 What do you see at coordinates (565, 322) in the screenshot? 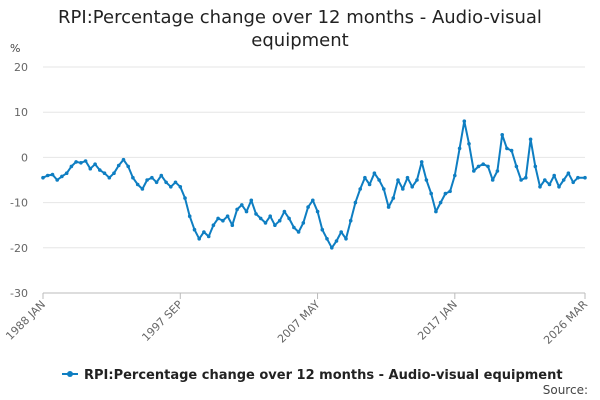
I see `x-tick-label: 2026 MAR` at bounding box center [565, 322].